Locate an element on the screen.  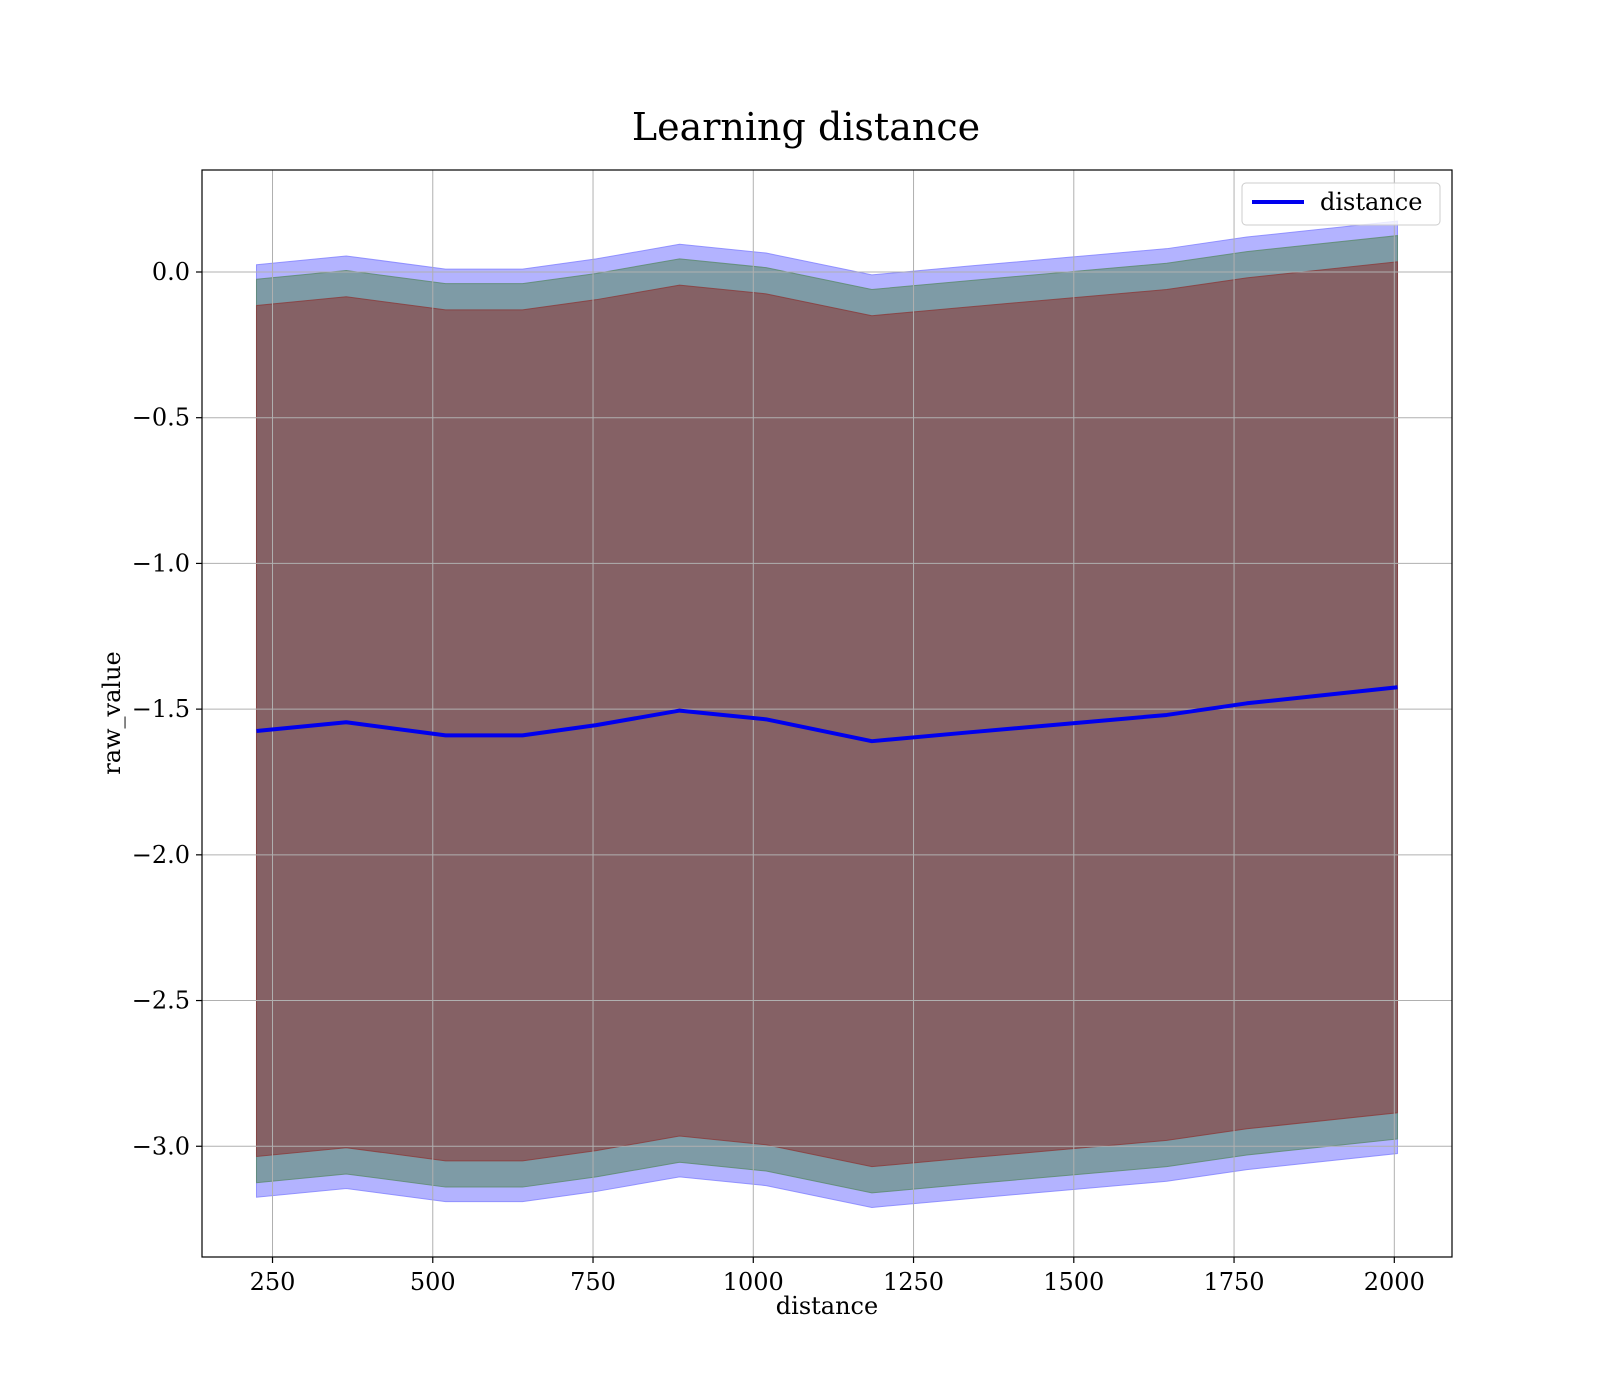
legend-box is located at coordinates (1341, 204).